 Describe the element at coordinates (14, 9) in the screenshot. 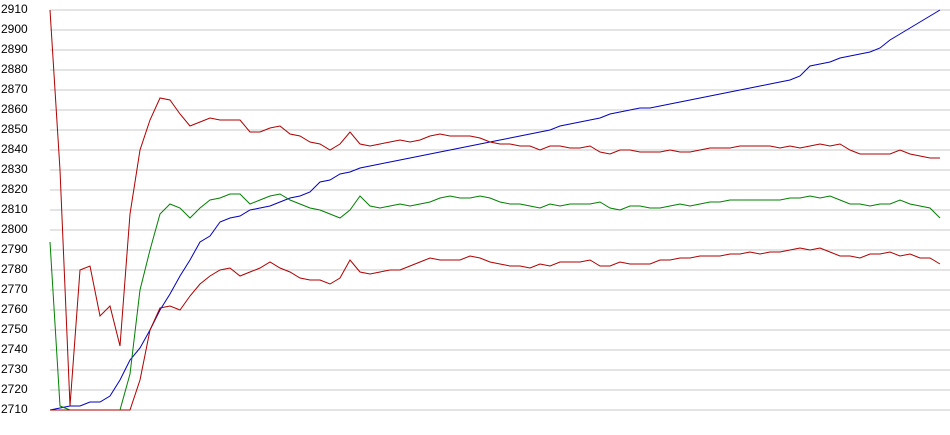

I see `y-tick-label: 2910` at that location.